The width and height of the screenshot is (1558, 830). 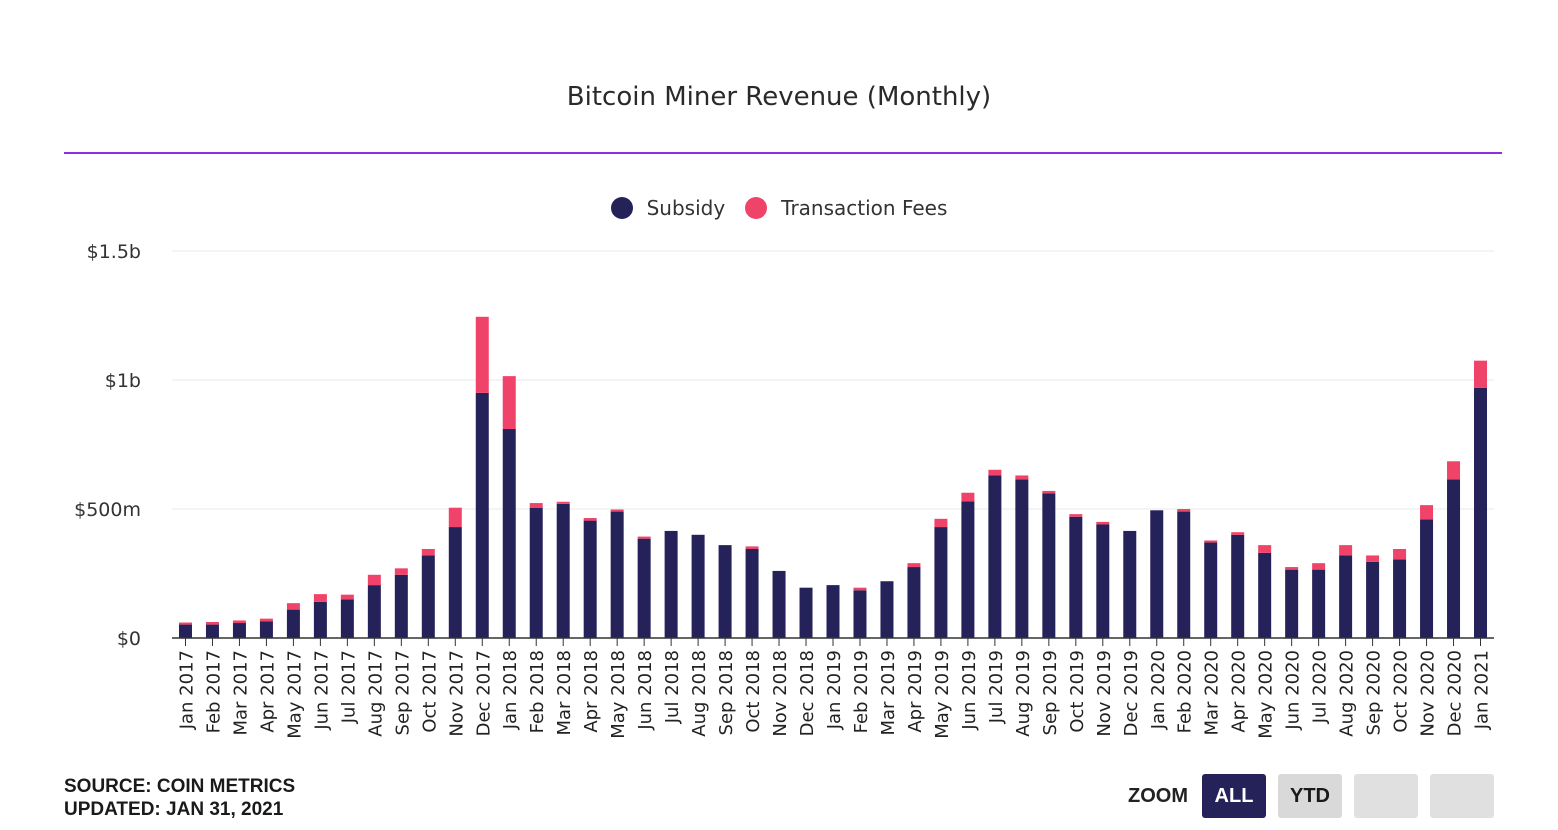 What do you see at coordinates (1310, 796) in the screenshot?
I see `zoom-ytd-button: YTD` at bounding box center [1310, 796].